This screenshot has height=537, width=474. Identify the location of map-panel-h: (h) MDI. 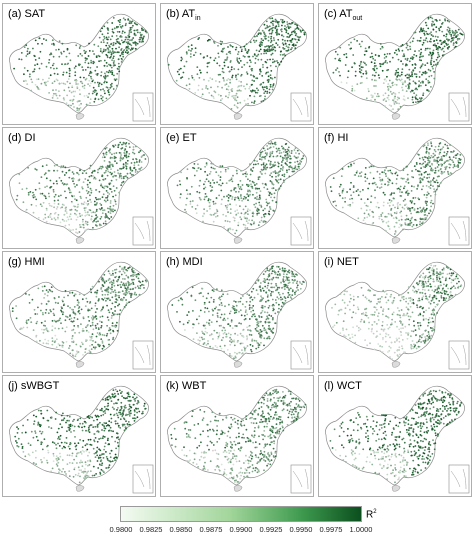
(237, 312).